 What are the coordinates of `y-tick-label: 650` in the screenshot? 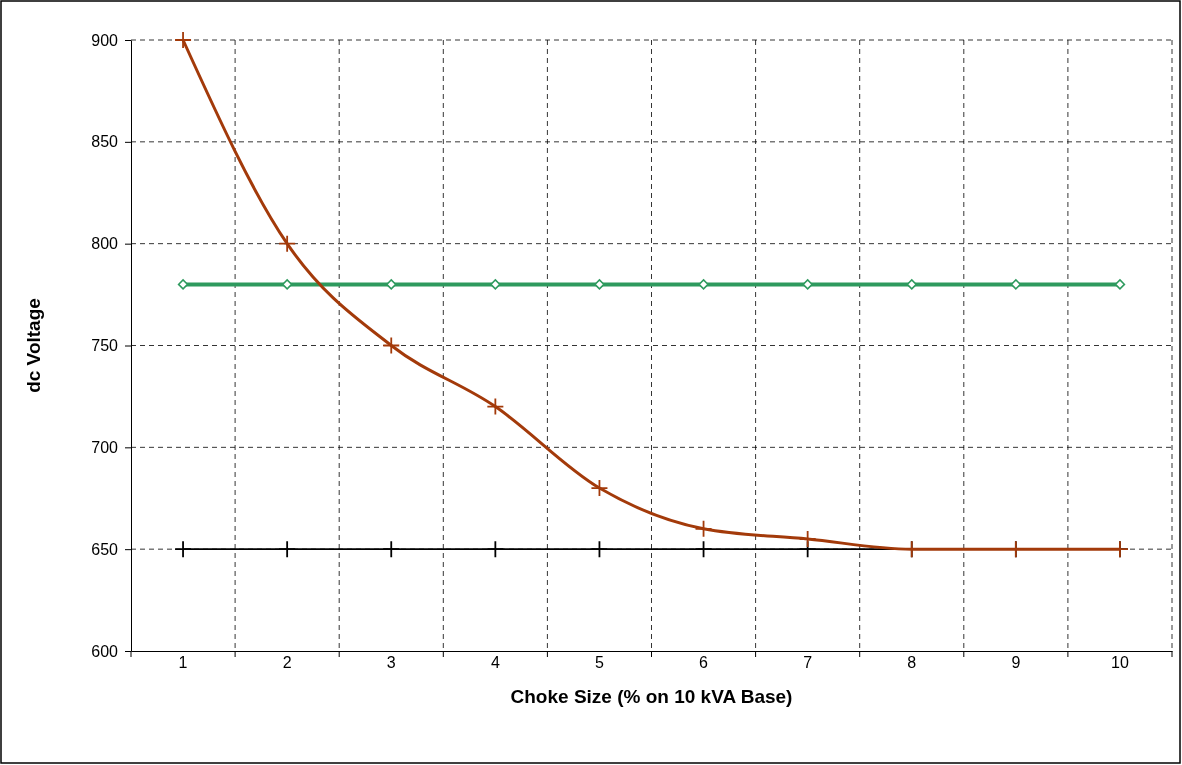 It's located at (105, 549).